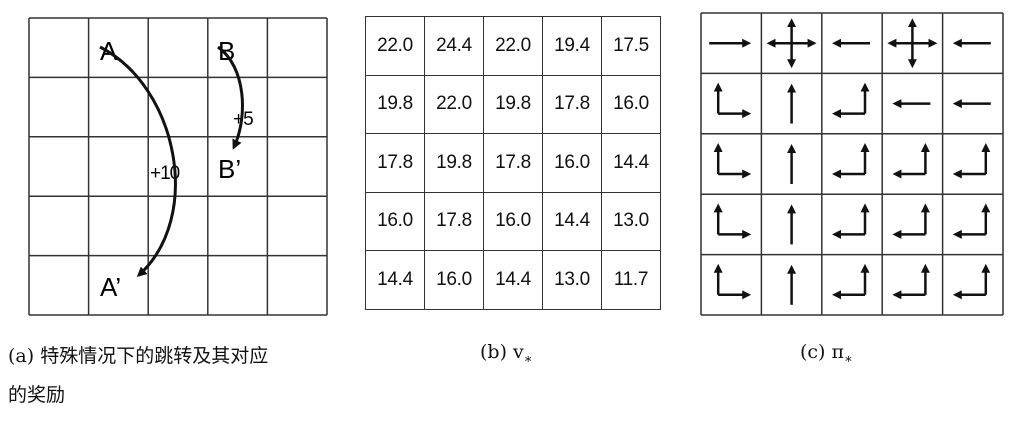  What do you see at coordinates (165, 173) in the screenshot?
I see `reward-a: +10` at bounding box center [165, 173].